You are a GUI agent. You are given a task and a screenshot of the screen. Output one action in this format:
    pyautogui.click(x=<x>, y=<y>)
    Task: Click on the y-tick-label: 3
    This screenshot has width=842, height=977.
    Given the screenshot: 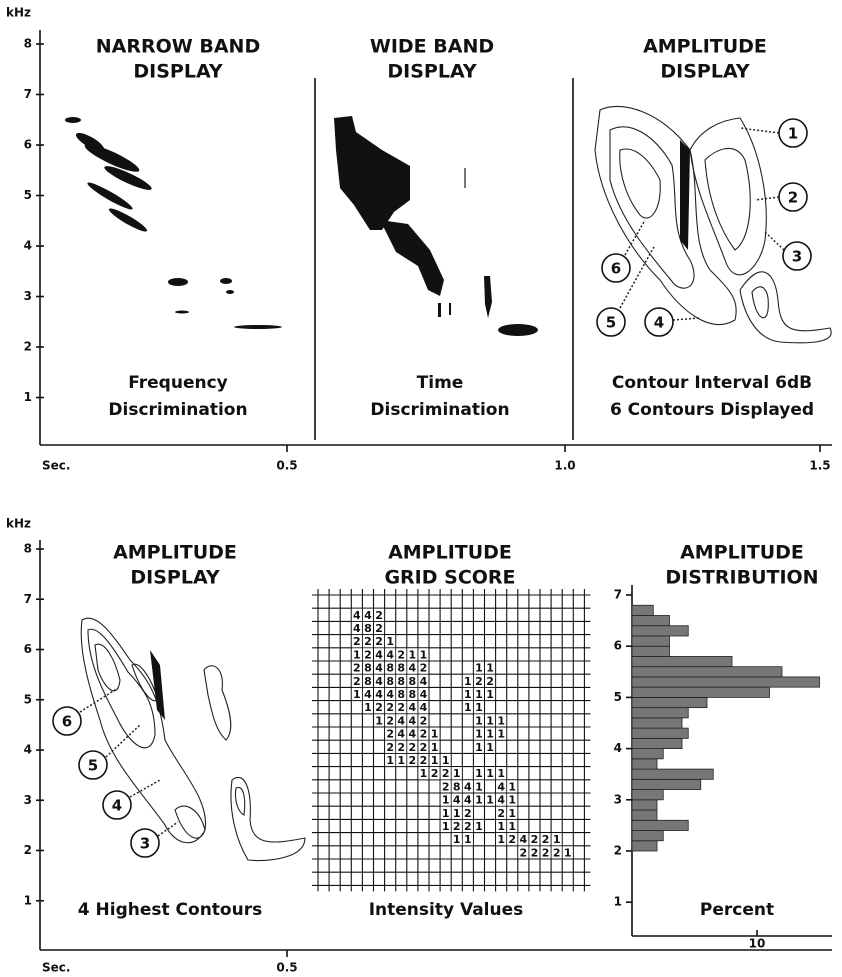 What is the action you would take?
    pyautogui.click(x=28, y=800)
    